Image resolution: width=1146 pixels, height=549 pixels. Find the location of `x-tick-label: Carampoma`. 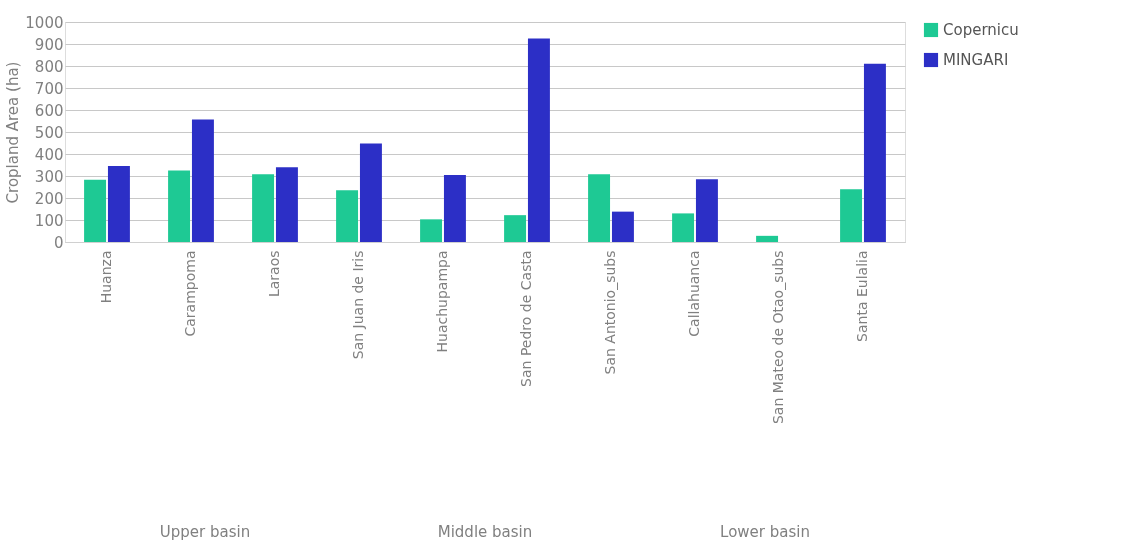

x-tick-label: Carampoma is located at coordinates (190, 293).